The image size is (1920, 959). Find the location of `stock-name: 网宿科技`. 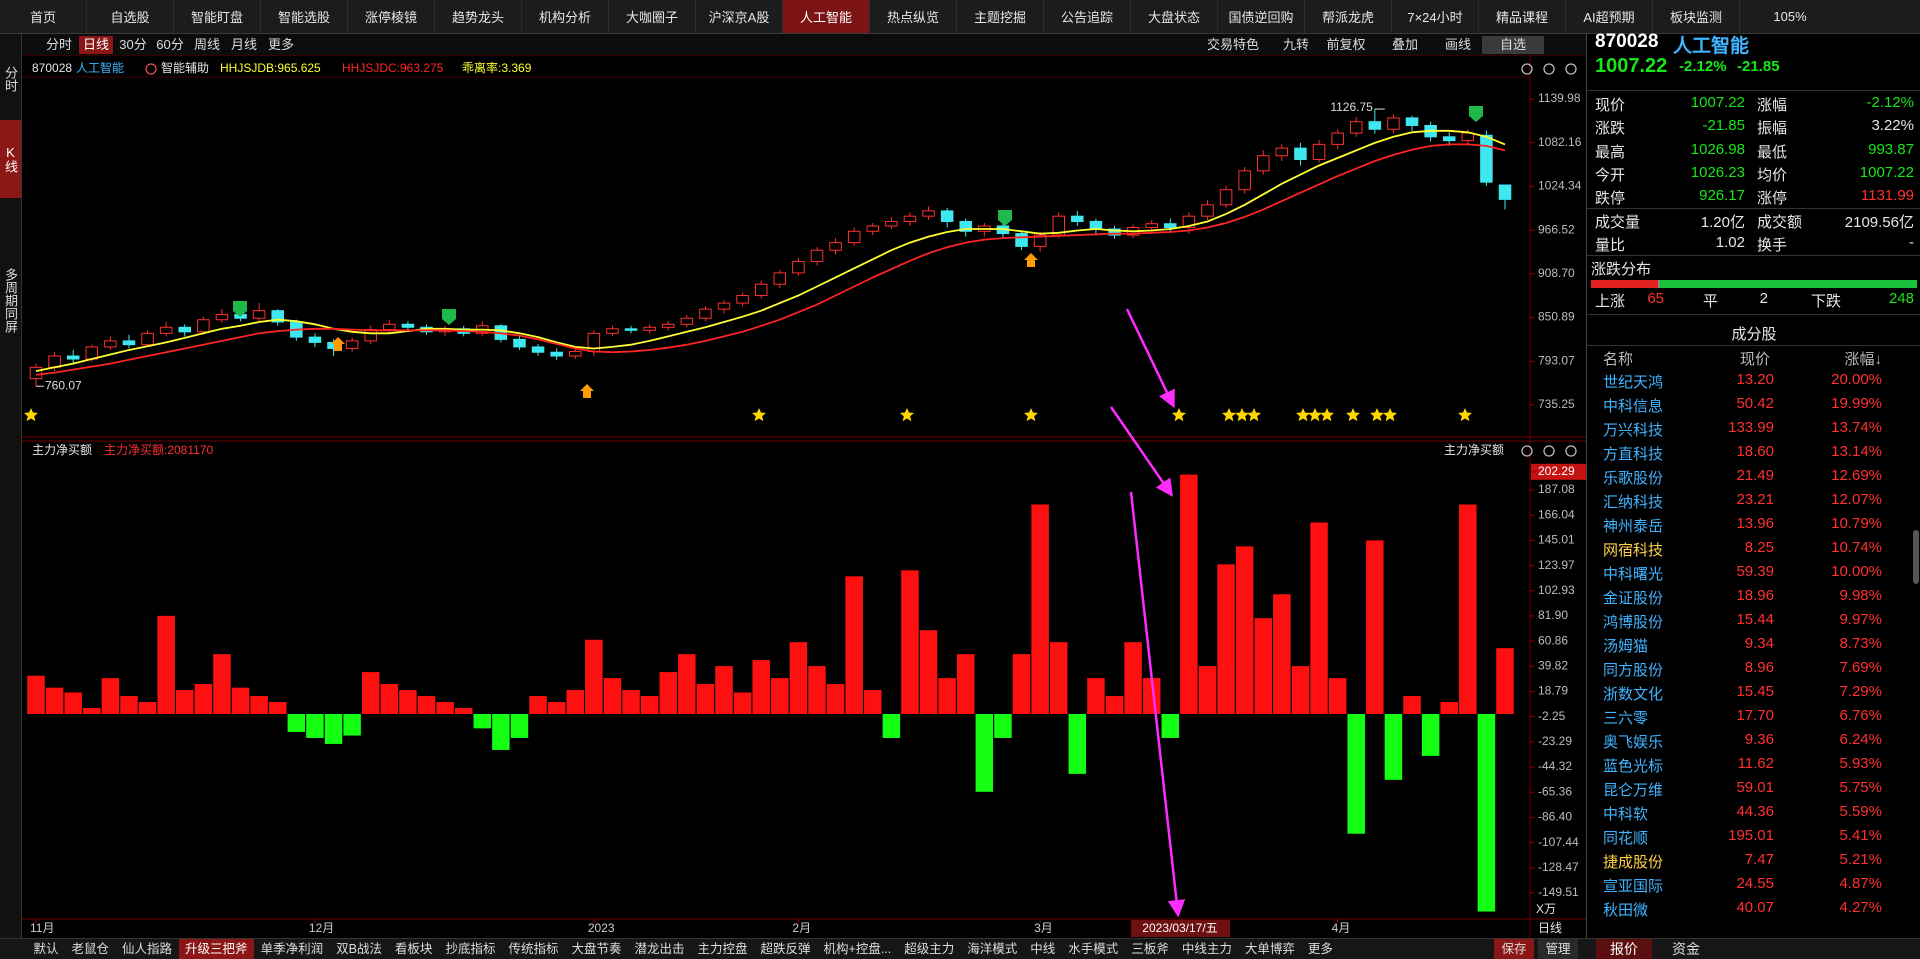

stock-name: 网宿科技 is located at coordinates (1633, 550).